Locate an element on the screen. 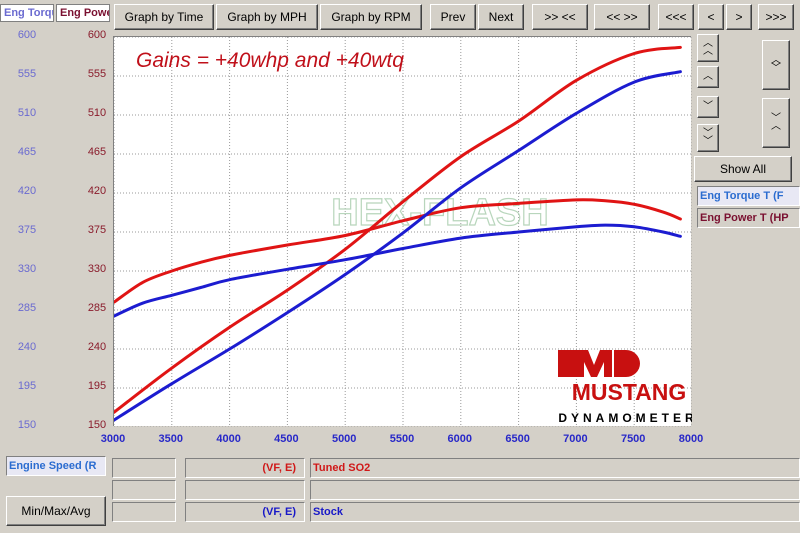 The width and height of the screenshot is (800, 533). step-back-button: < is located at coordinates (711, 17).